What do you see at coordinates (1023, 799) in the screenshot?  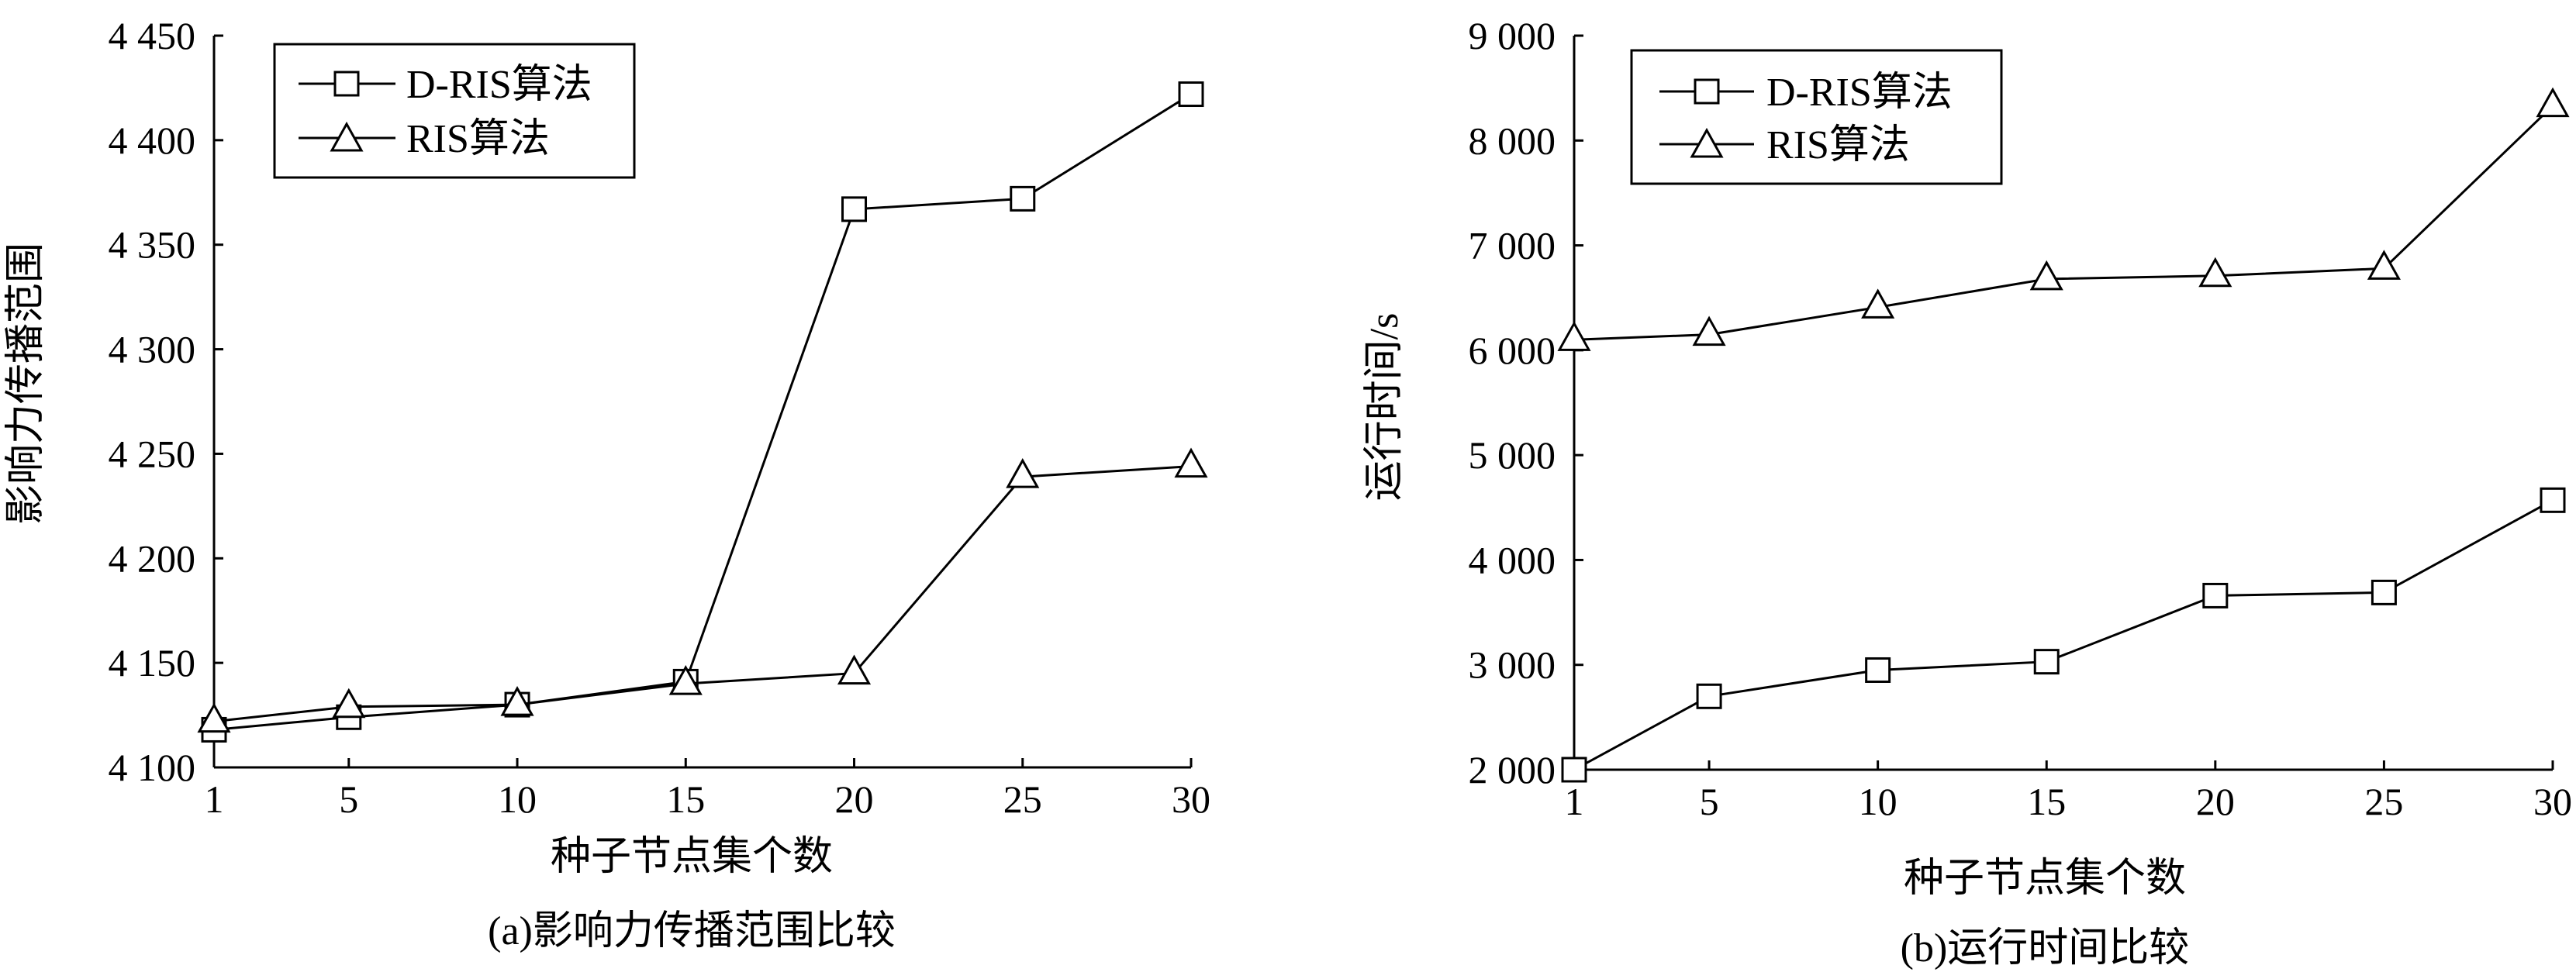 I see `x-tick-label-a: 25` at bounding box center [1023, 799].